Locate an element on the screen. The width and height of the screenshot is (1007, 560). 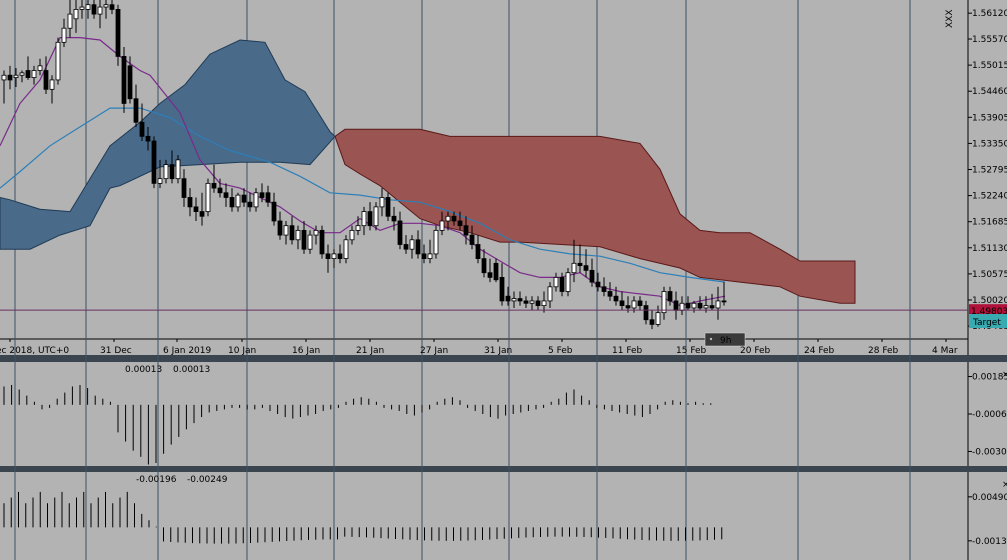
date-label: 6 Jan 2019 is located at coordinates (187, 351).